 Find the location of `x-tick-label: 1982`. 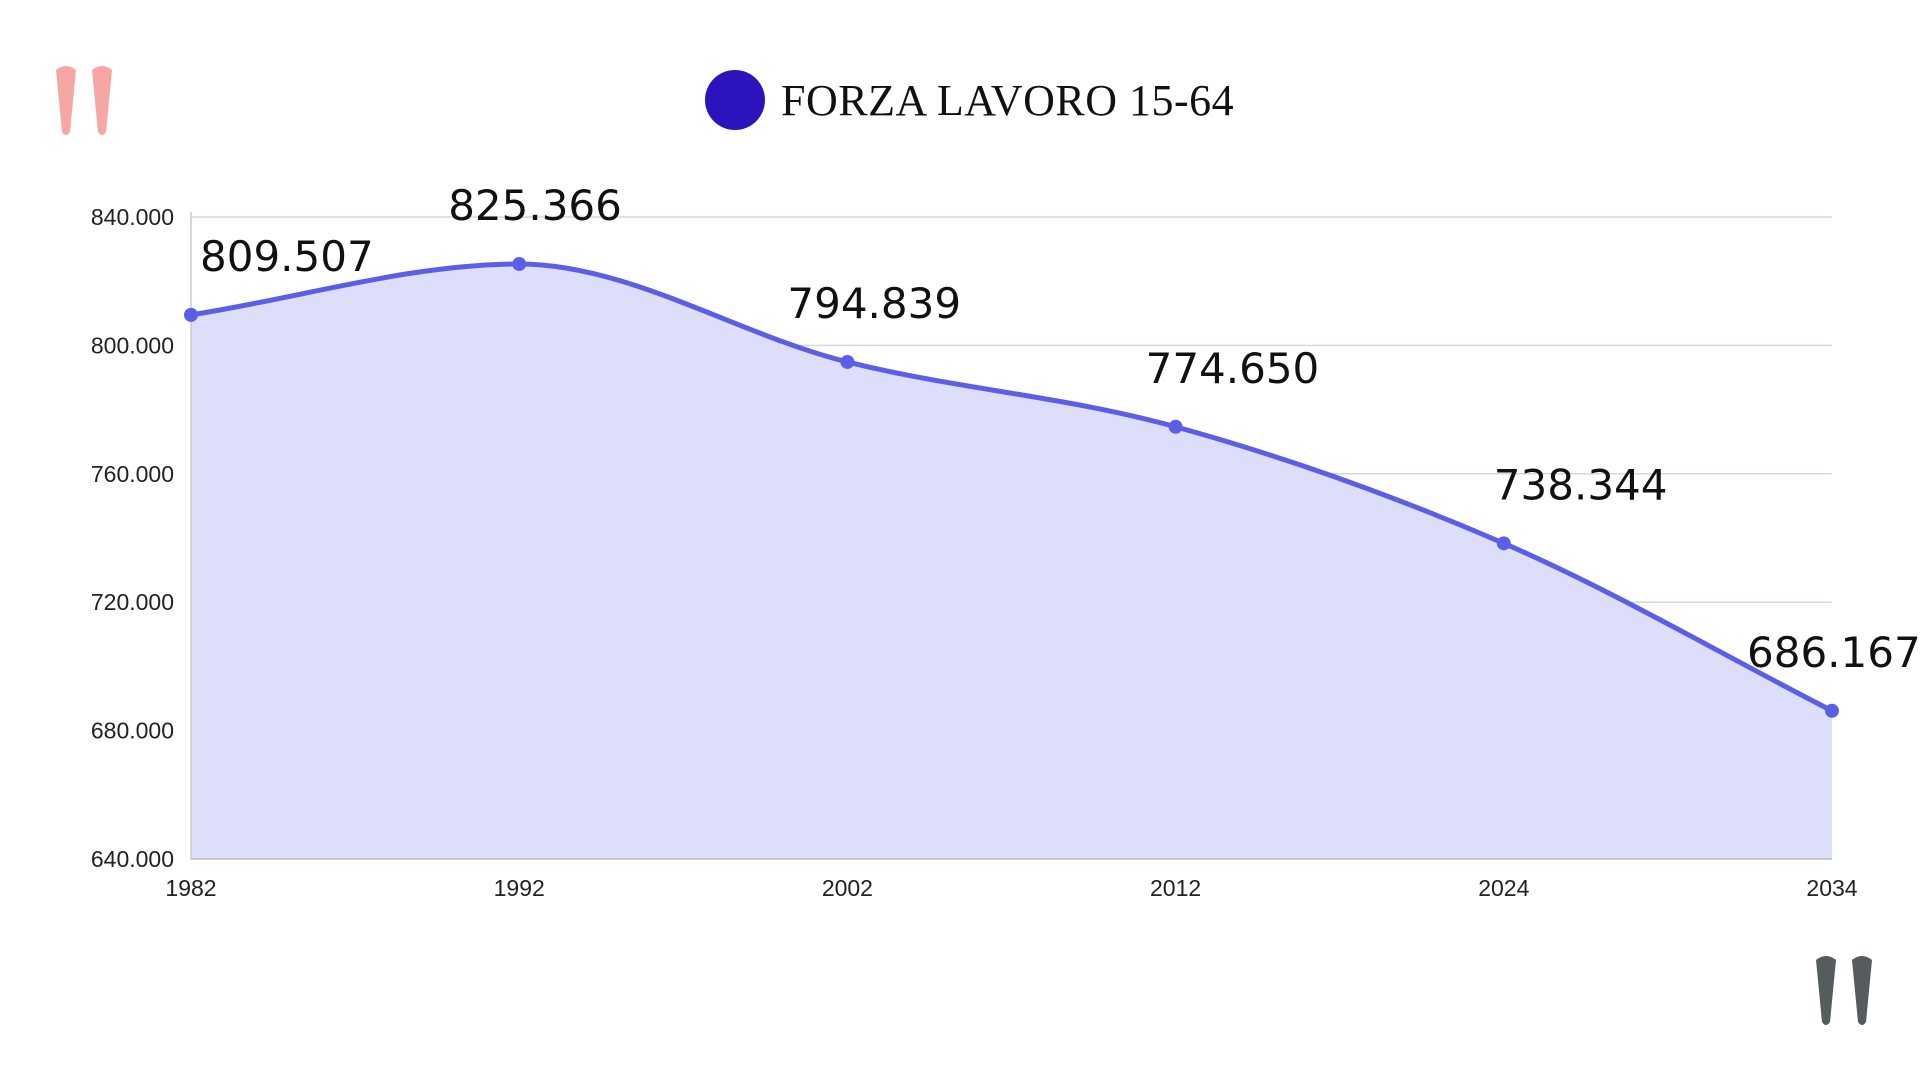

x-tick-label: 1982 is located at coordinates (190, 888).